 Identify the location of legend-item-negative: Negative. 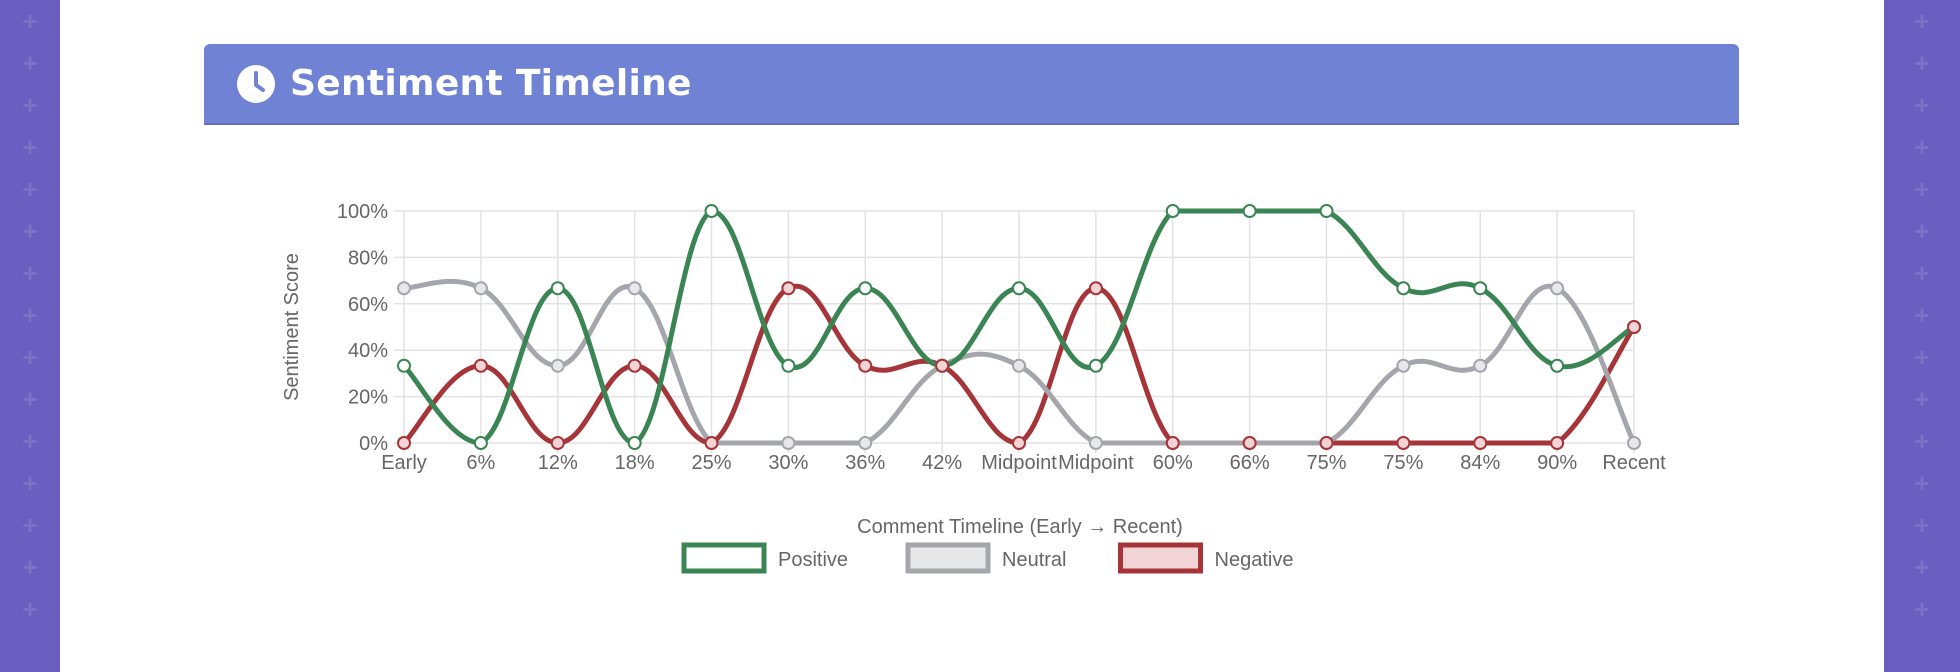
(1206, 558).